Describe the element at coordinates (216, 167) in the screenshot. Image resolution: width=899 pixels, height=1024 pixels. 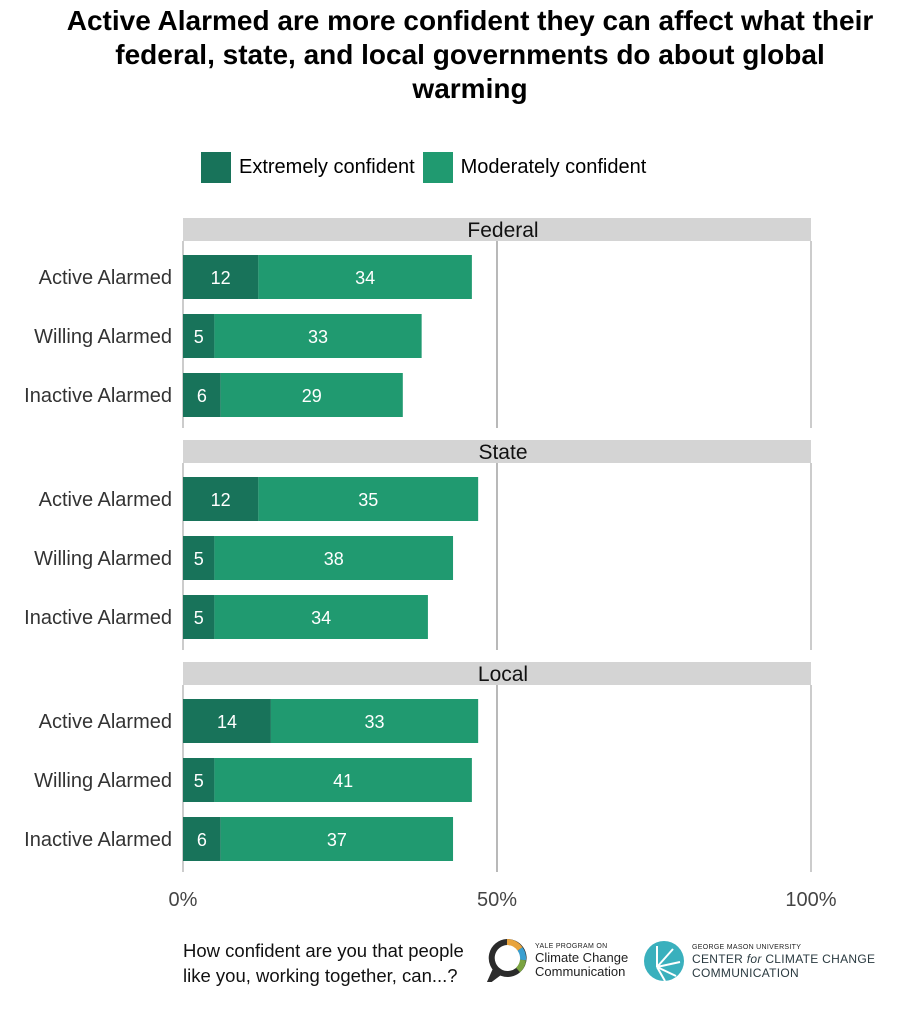
I see `legend-swatch-extremely` at that location.